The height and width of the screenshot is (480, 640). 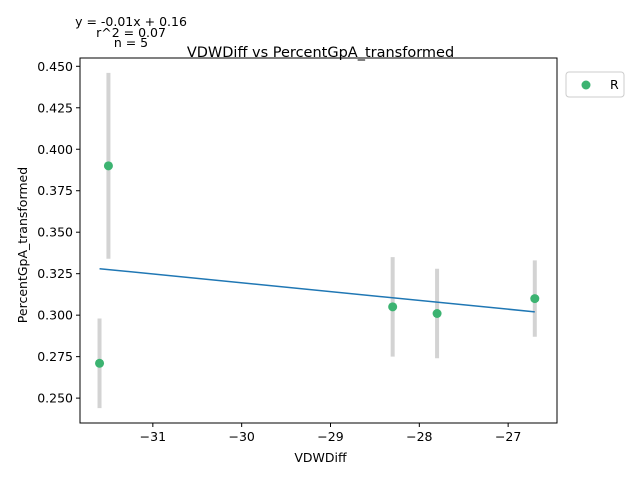 What do you see at coordinates (55, 149) in the screenshot?
I see `y-tick-label: 0.400` at bounding box center [55, 149].